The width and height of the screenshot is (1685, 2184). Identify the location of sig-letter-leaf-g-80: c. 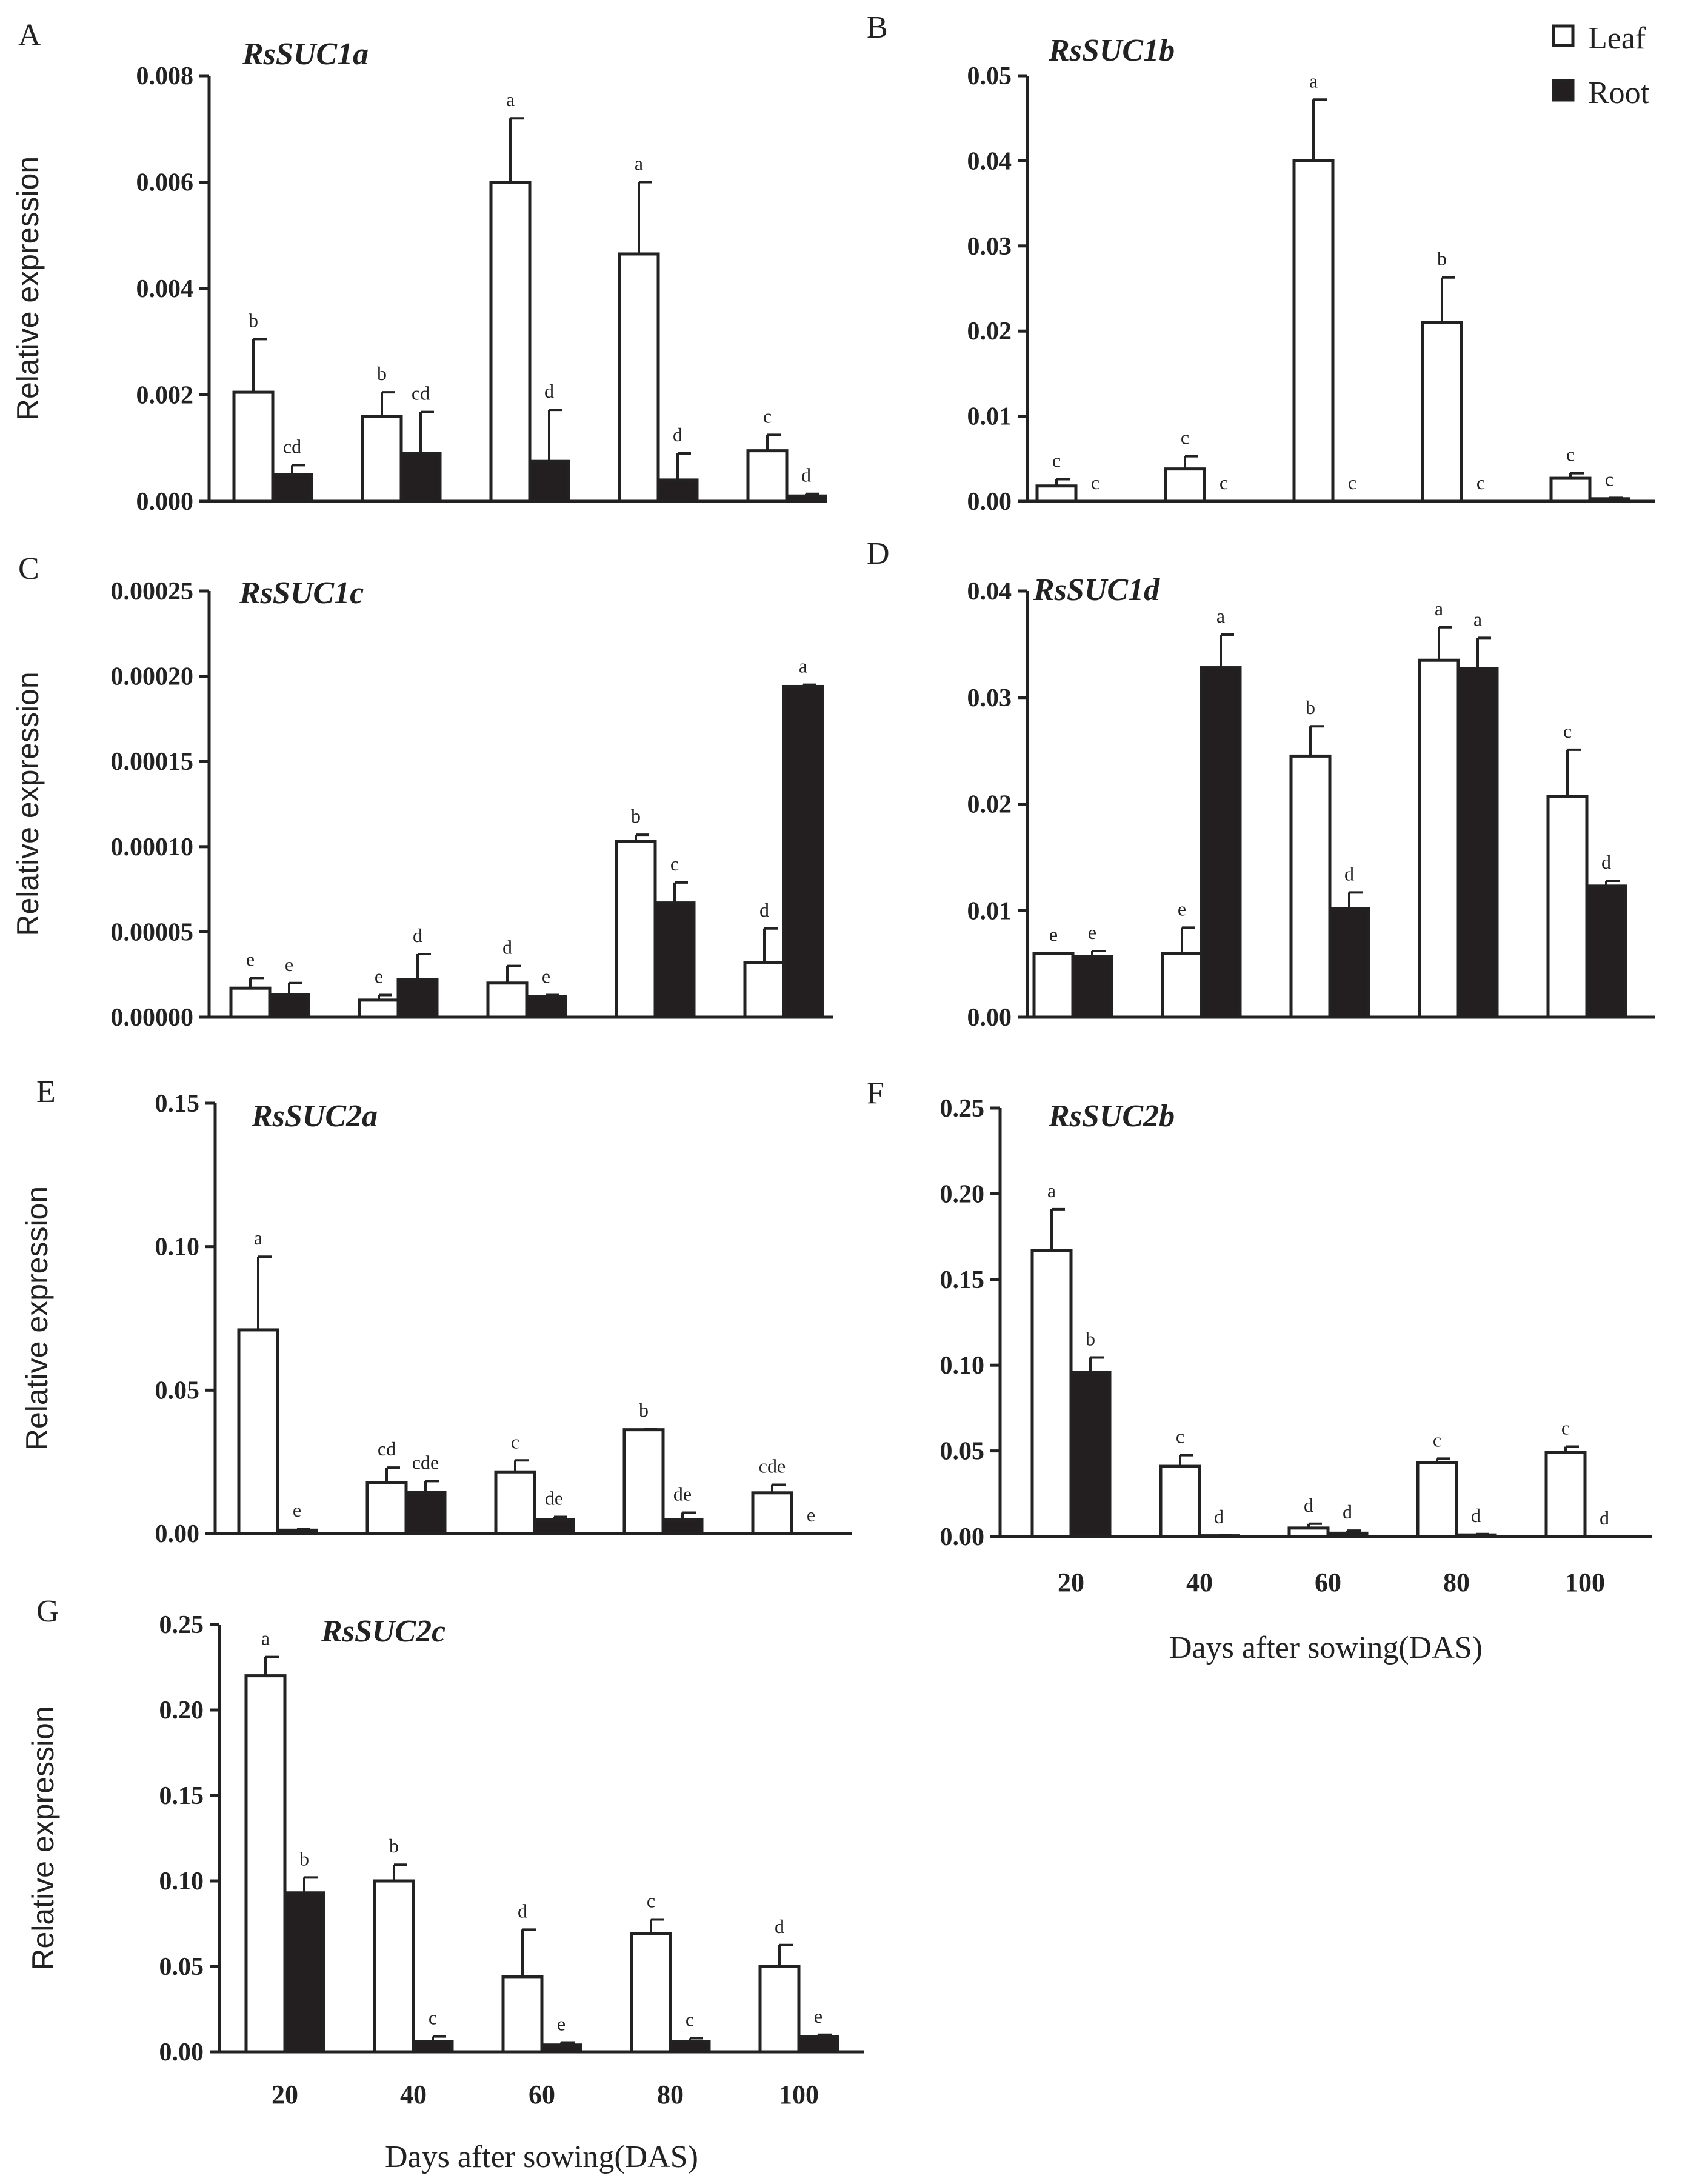
(651, 1900).